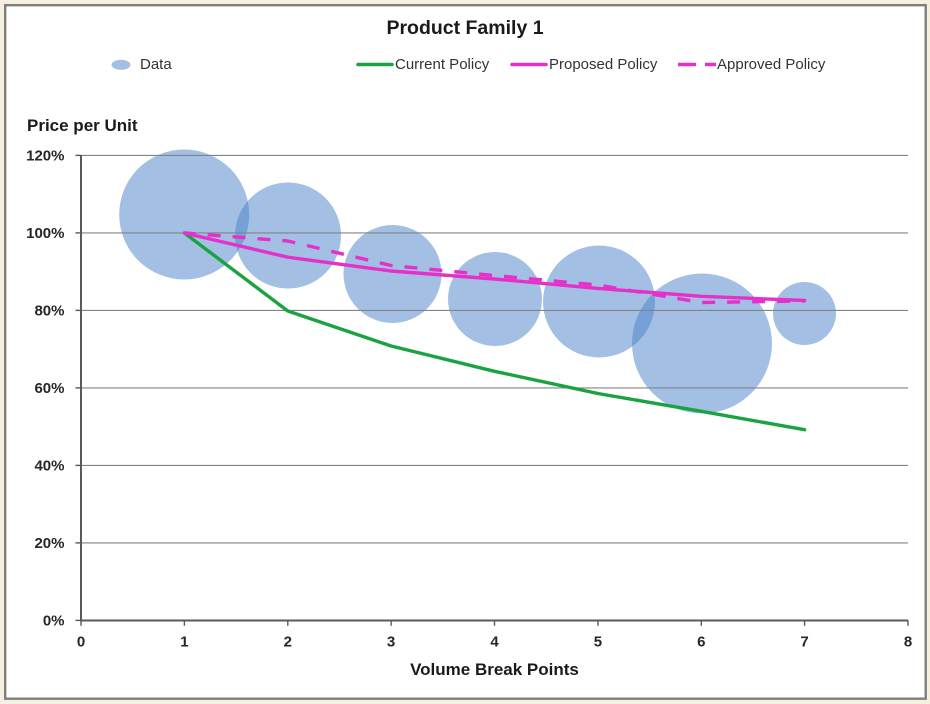  Describe the element at coordinates (54, 620) in the screenshot. I see `svg-text: 0%` at that location.